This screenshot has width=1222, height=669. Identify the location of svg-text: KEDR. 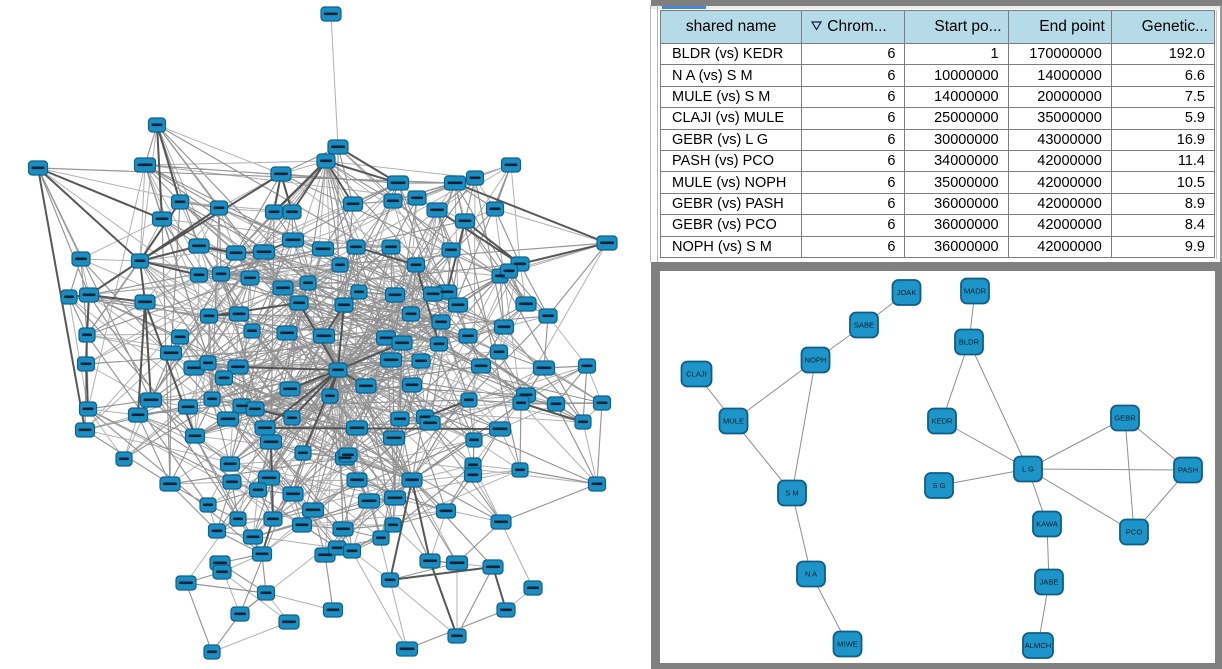
(942, 420).